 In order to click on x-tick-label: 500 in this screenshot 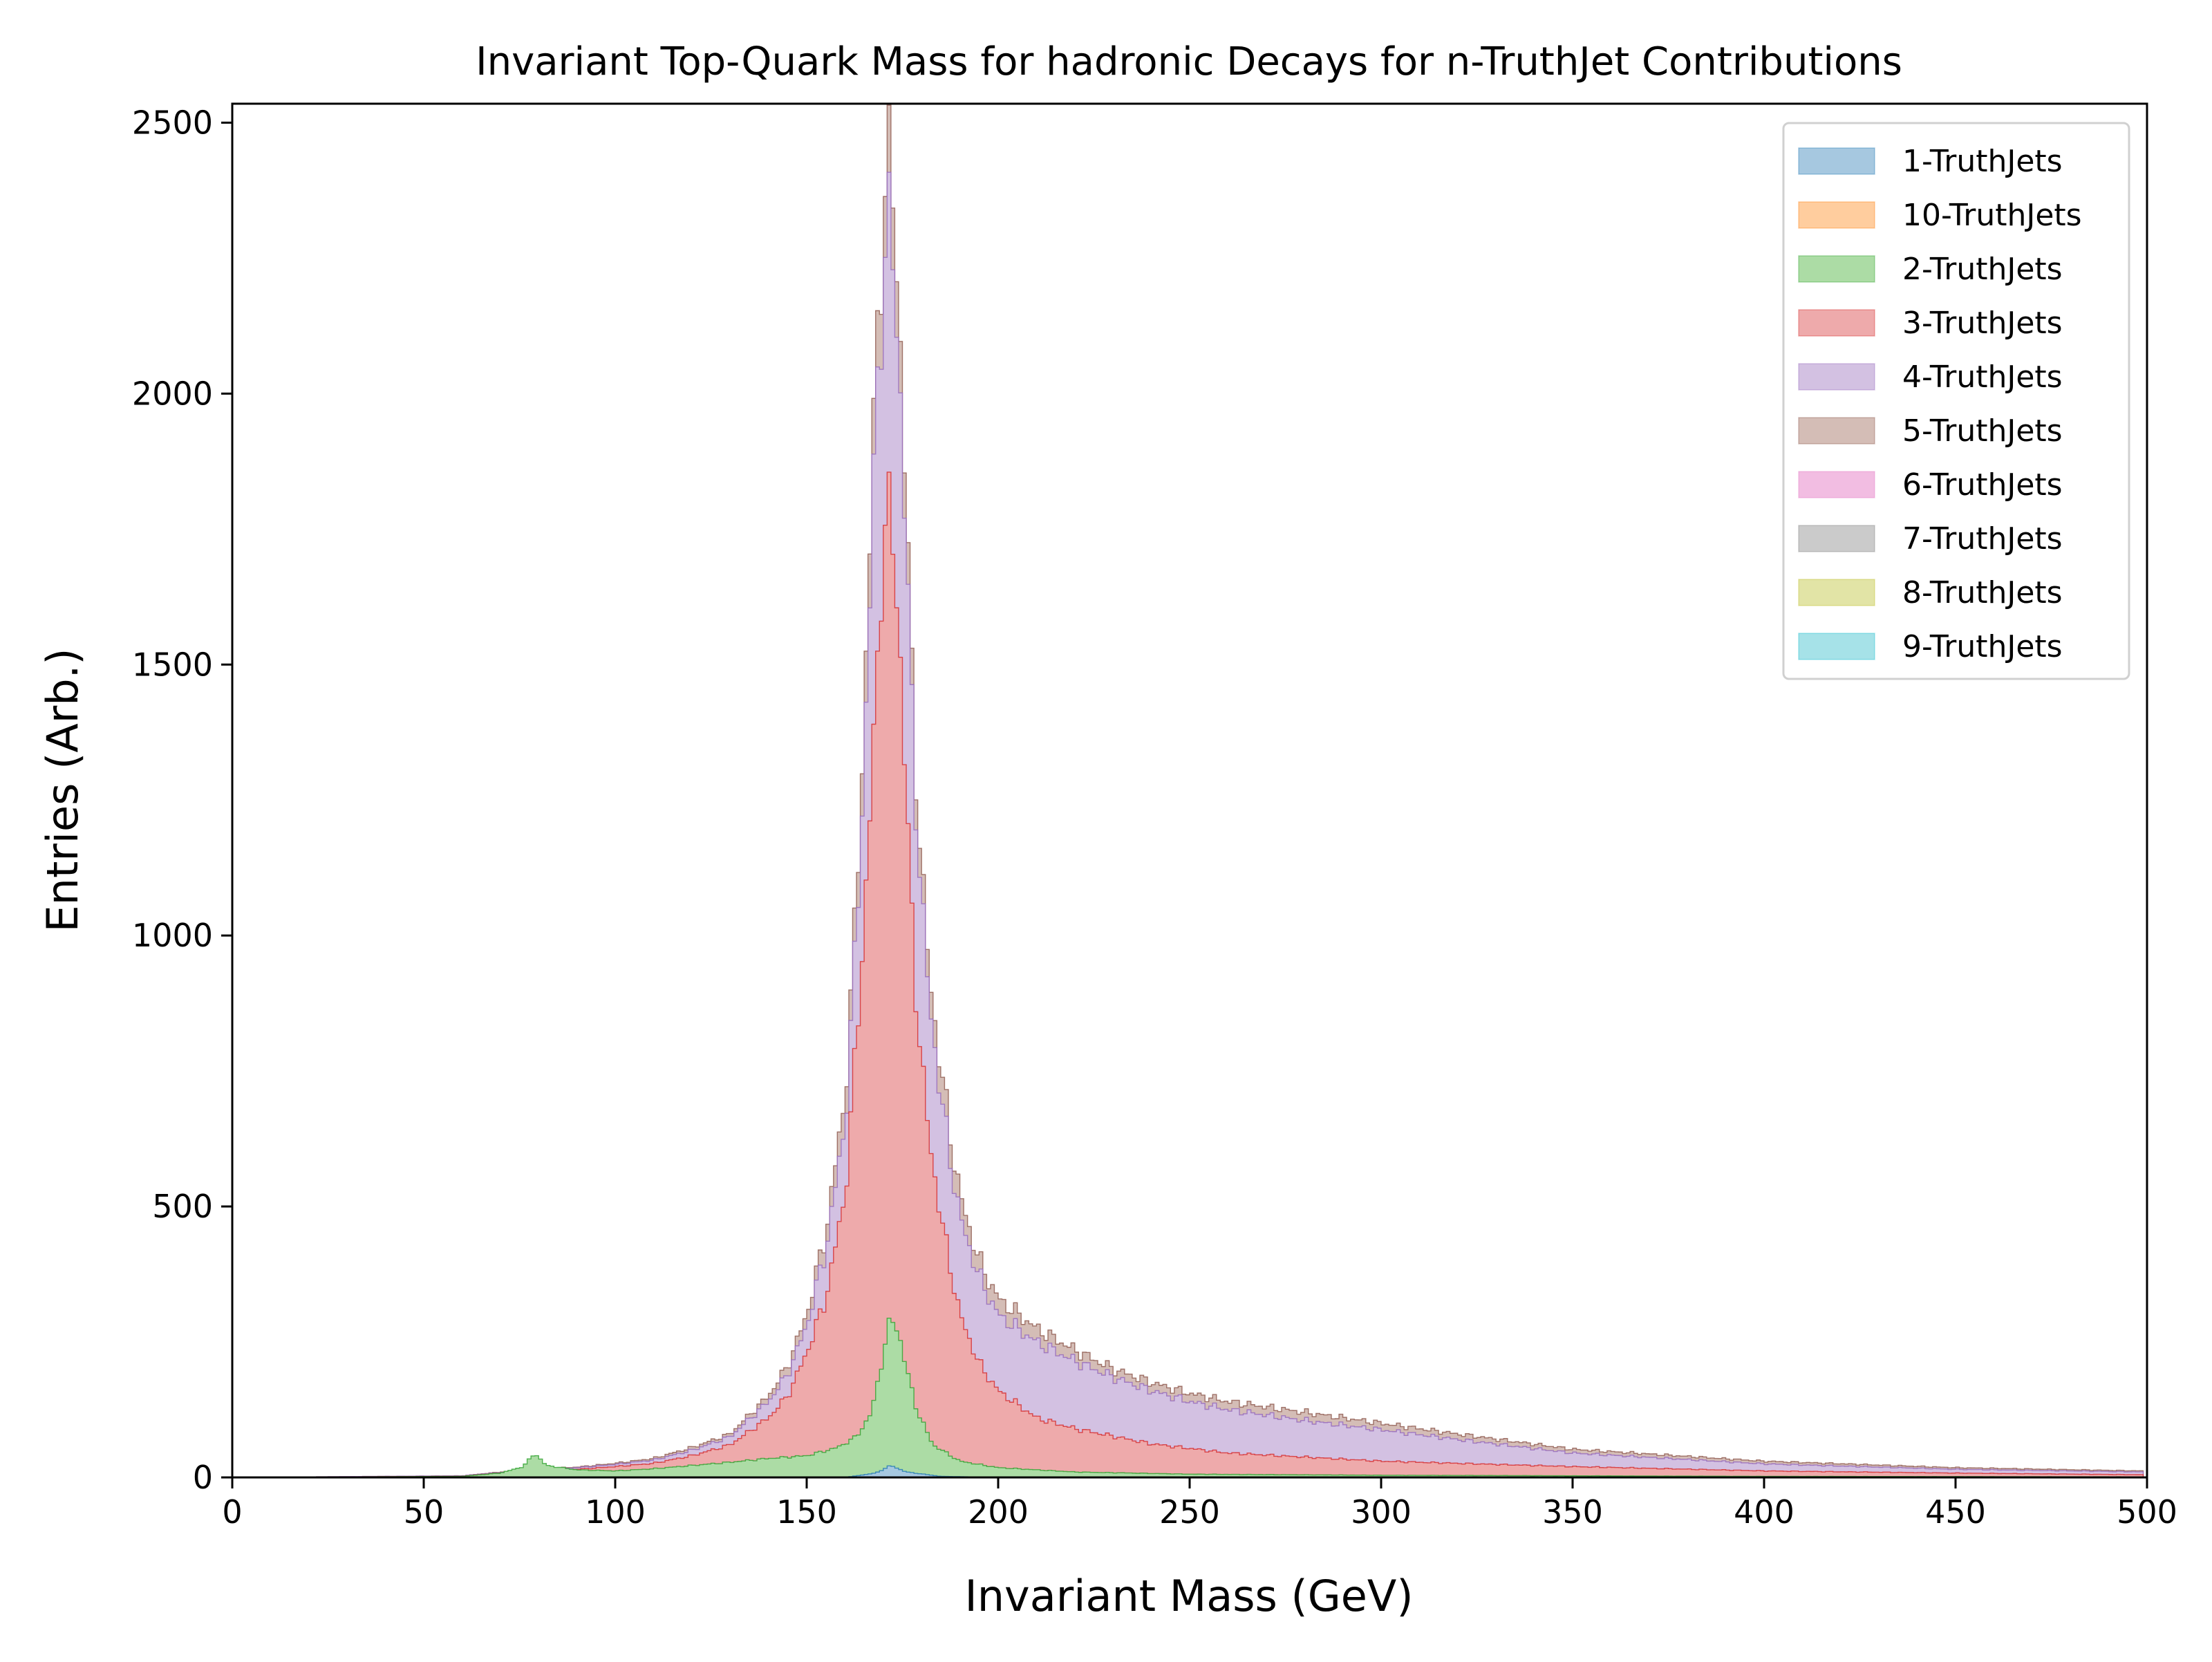, I will do `click(2147, 1512)`.